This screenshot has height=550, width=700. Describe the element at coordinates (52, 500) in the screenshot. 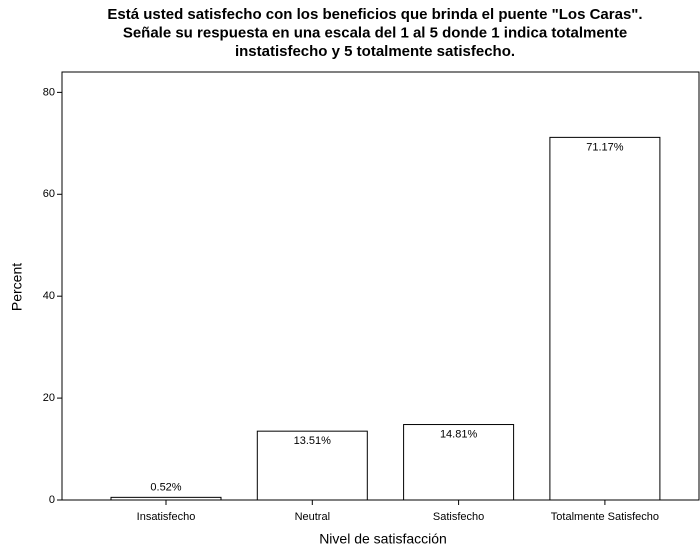

I see `y-tick-label: 0` at that location.